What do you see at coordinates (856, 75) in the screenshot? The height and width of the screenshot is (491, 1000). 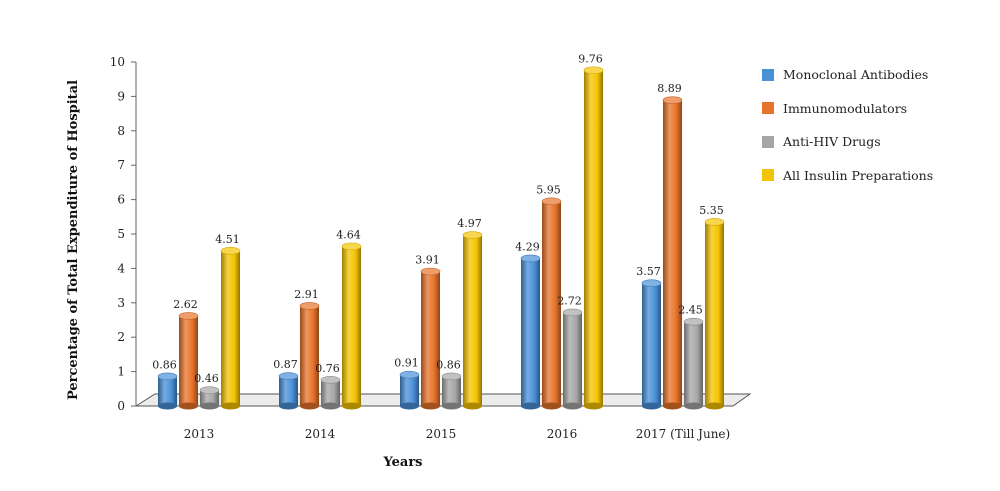 I see `legend-label: Monoclonal Antibodies` at bounding box center [856, 75].